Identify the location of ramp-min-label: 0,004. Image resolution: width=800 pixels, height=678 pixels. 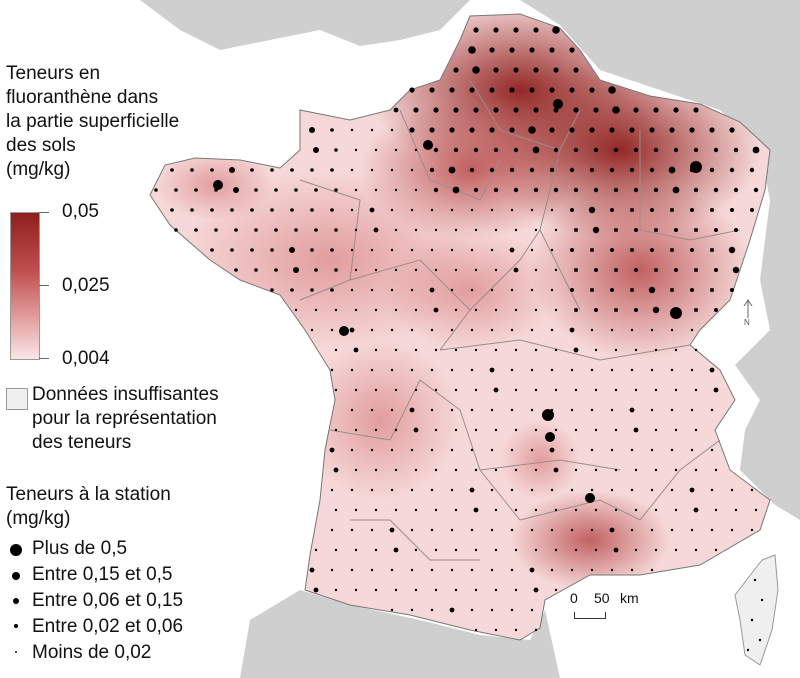
(86, 358).